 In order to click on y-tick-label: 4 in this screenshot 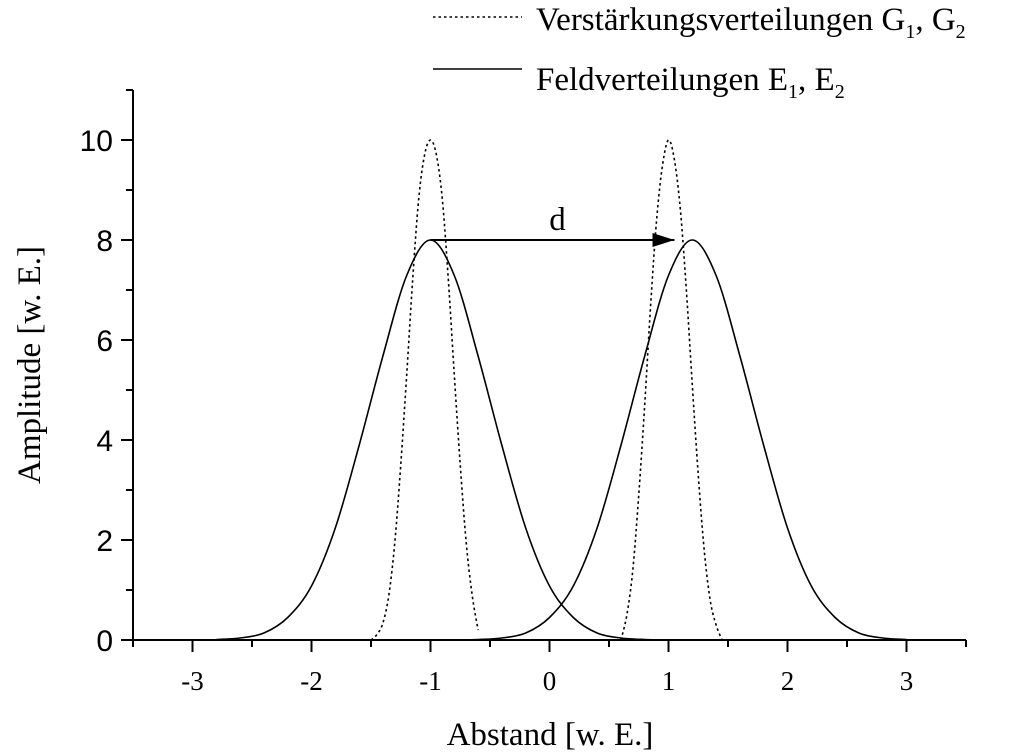, I will do `click(104, 441)`.